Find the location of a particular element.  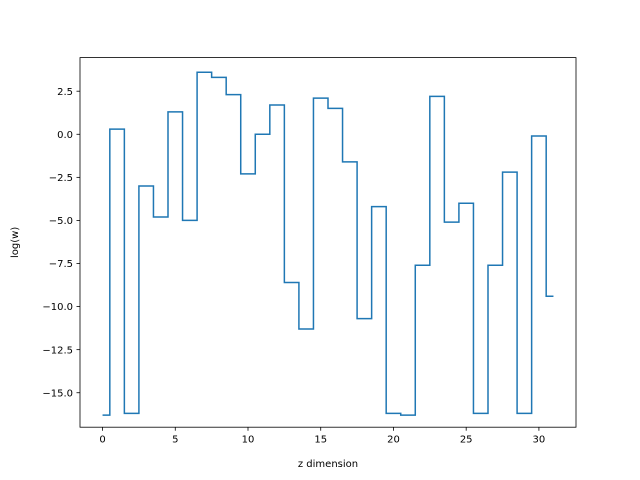

y-tick-label: −15.0 is located at coordinates (57, 393).